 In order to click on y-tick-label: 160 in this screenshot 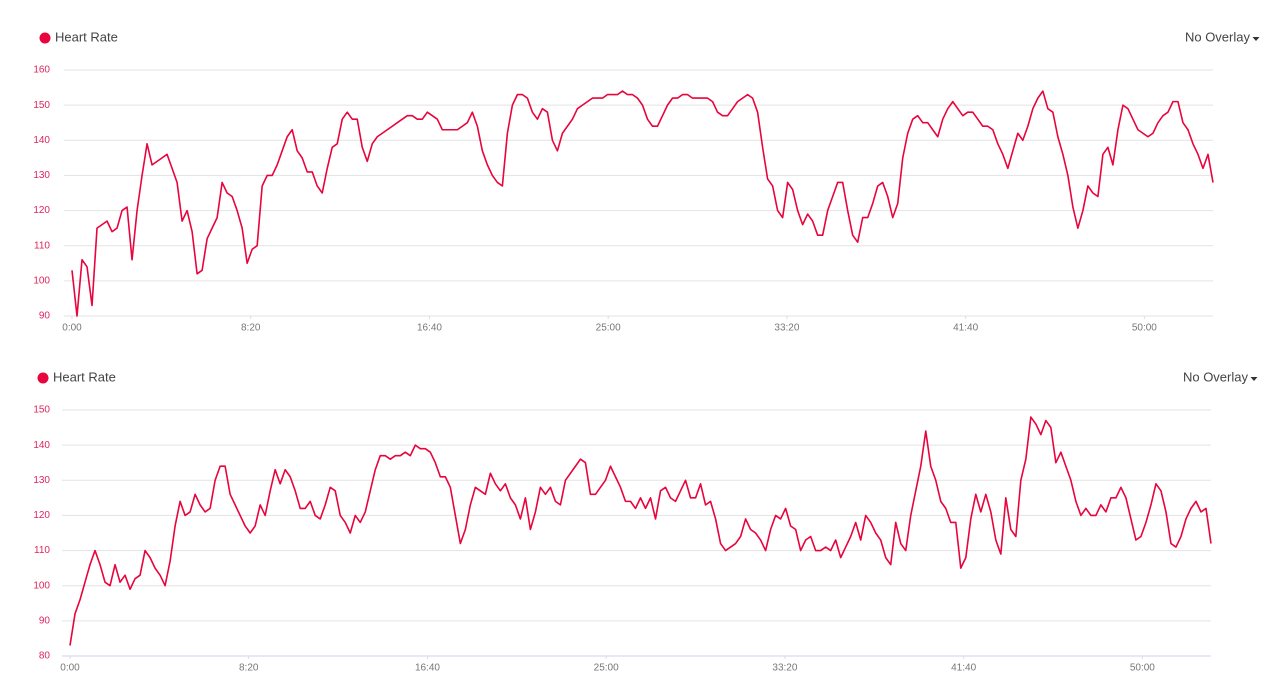, I will do `click(41, 70)`.